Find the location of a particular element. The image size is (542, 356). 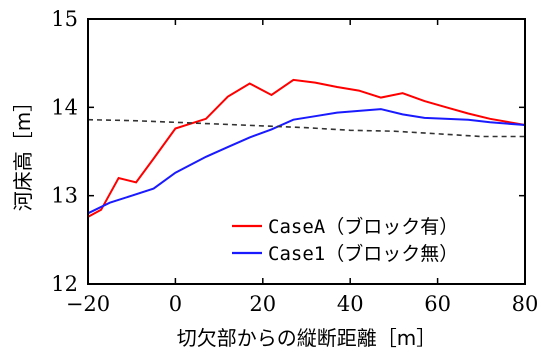

y-tick-label: 14 is located at coordinates (64, 107).